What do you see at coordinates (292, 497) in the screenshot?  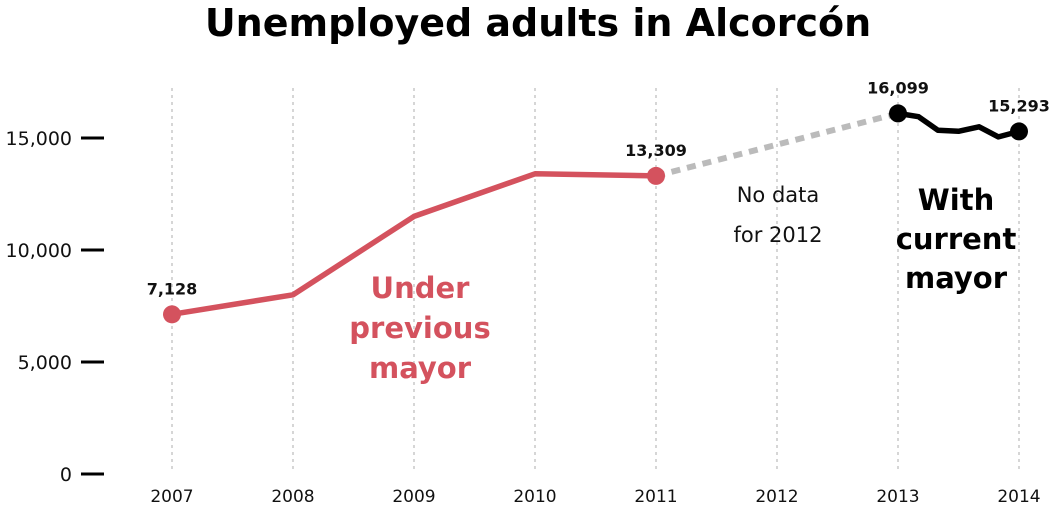 I see `x-tick-label-2008: 2008` at bounding box center [292, 497].